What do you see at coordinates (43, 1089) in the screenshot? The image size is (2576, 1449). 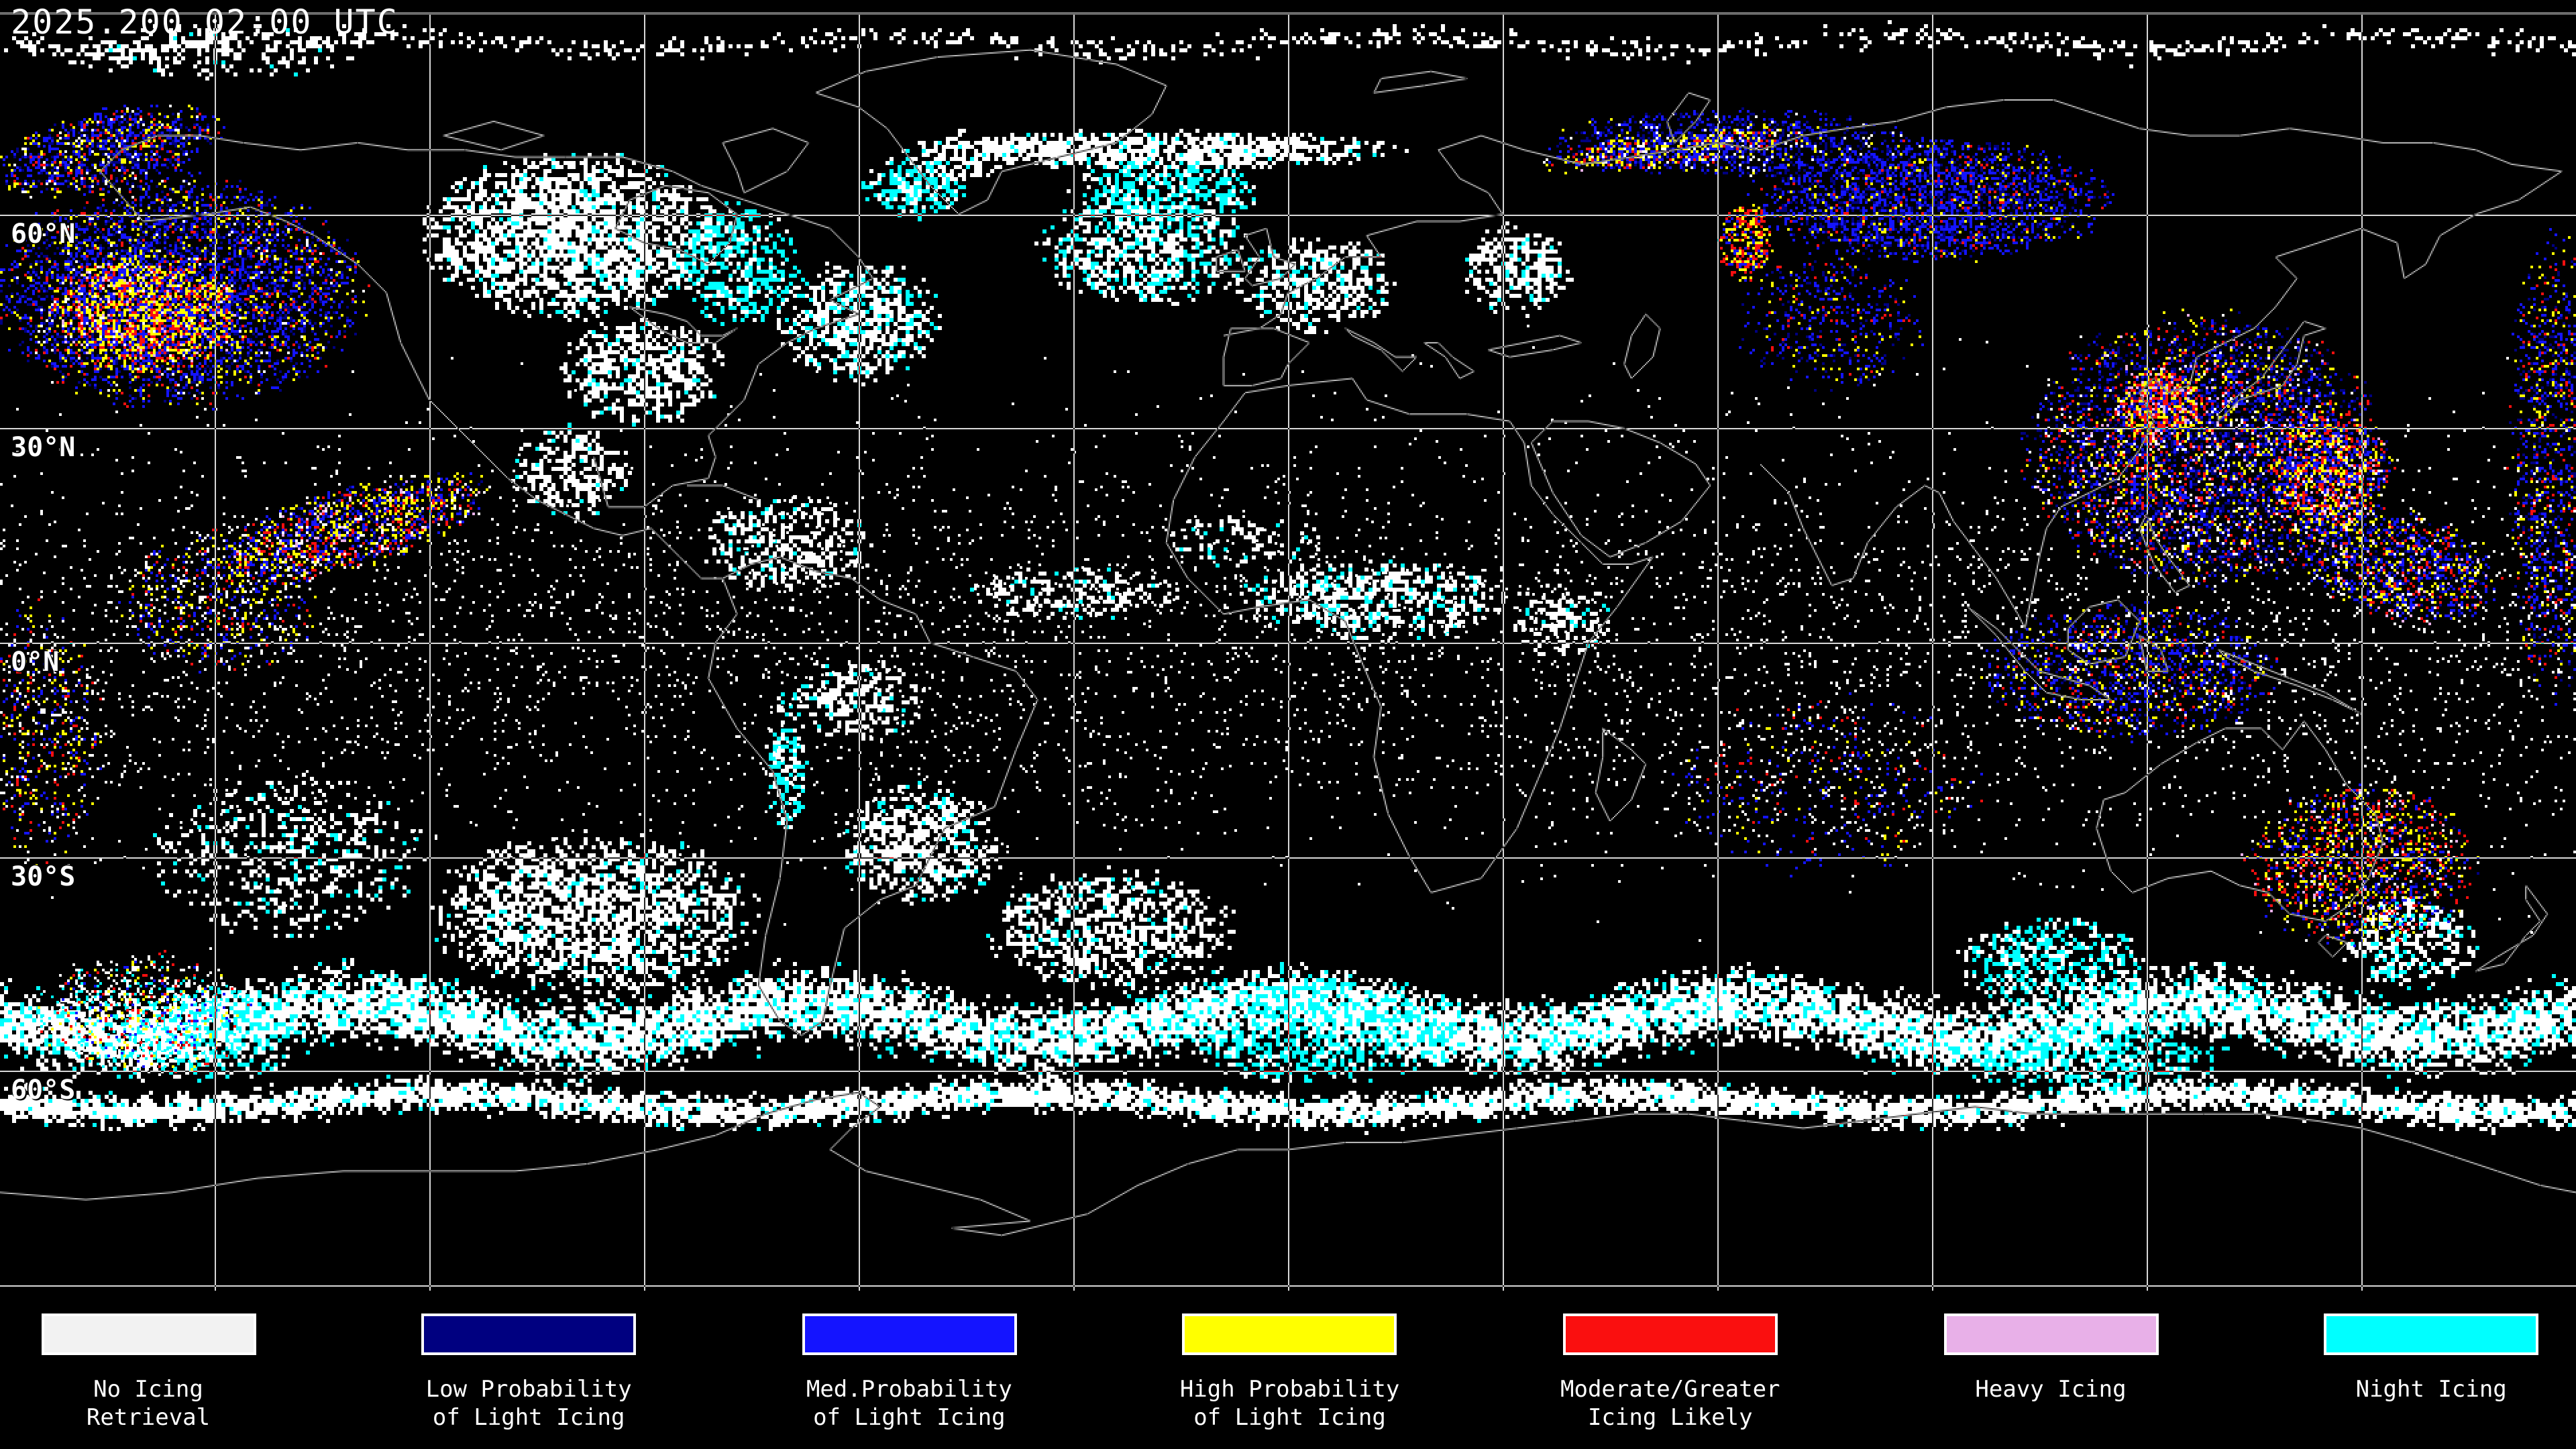 I see `latitude-label: 60°S` at bounding box center [43, 1089].